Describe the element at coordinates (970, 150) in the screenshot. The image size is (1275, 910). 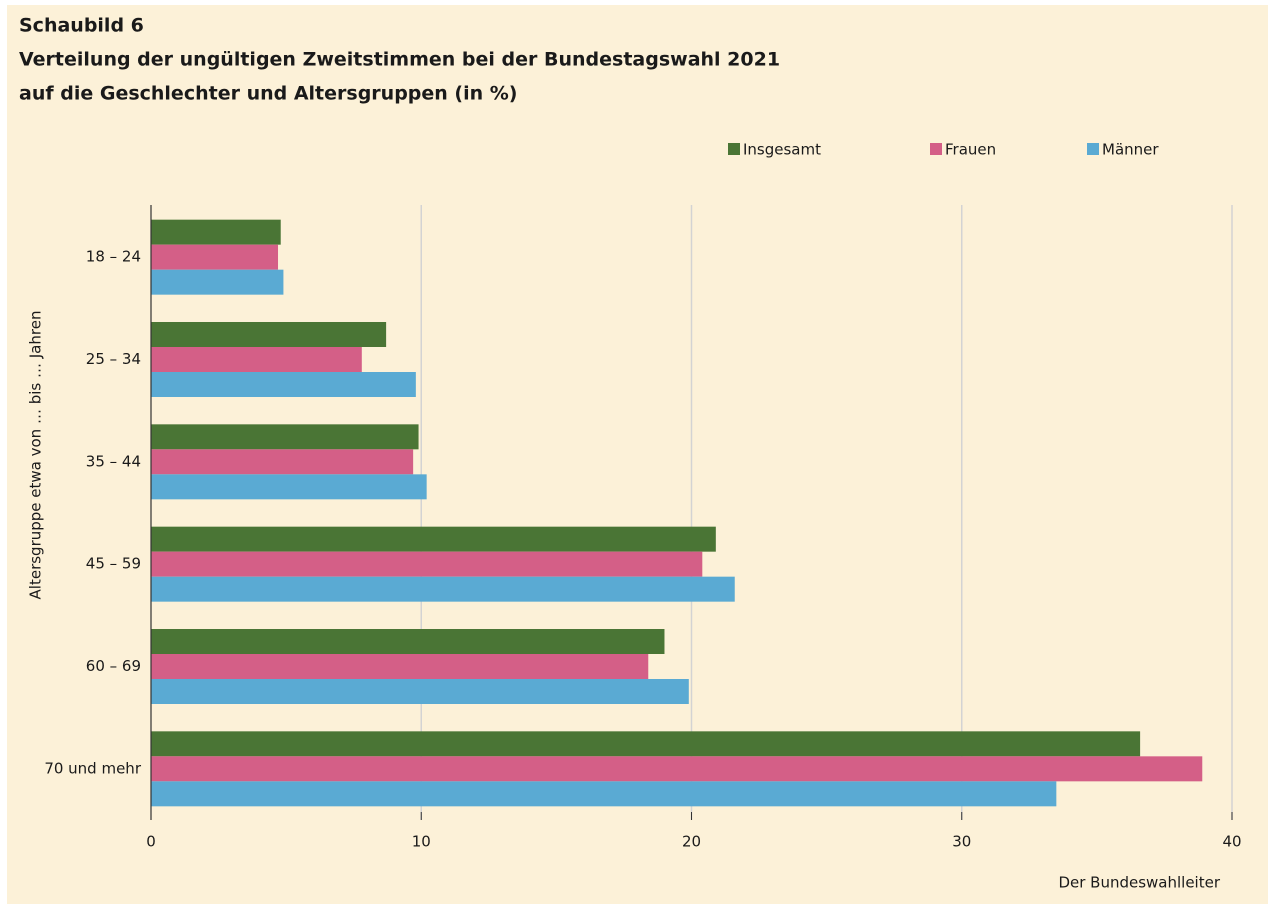
I see `legend-label: Frauen` at that location.